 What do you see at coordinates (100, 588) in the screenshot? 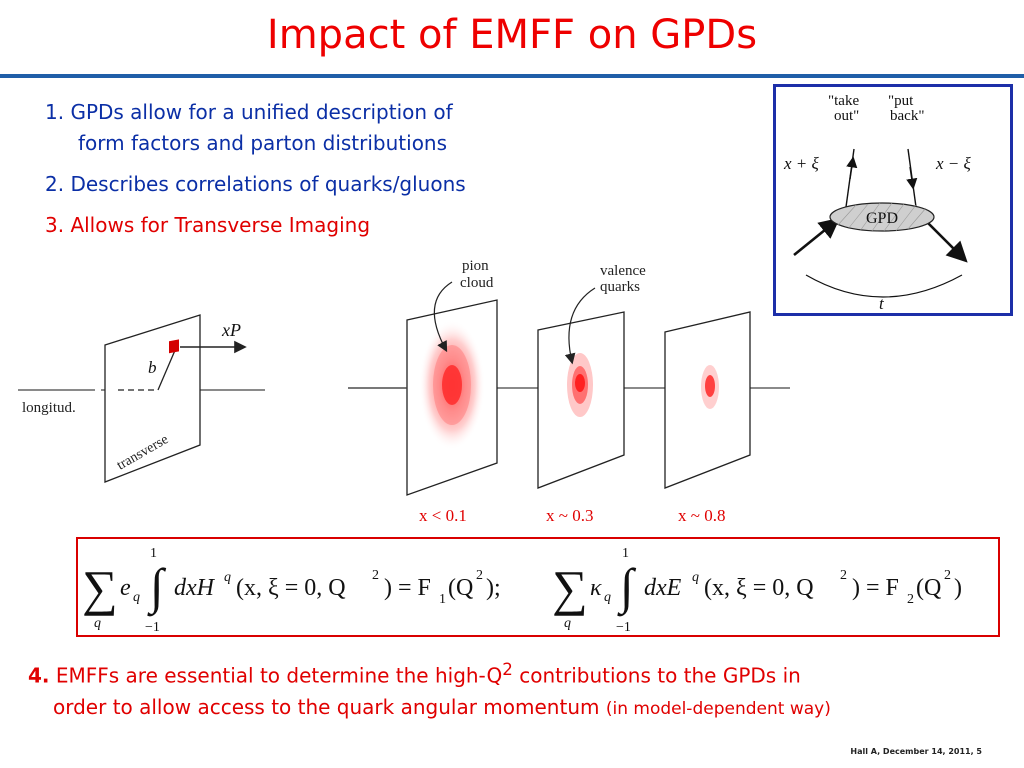
I see `sum-symbol: ∑` at bounding box center [100, 588].